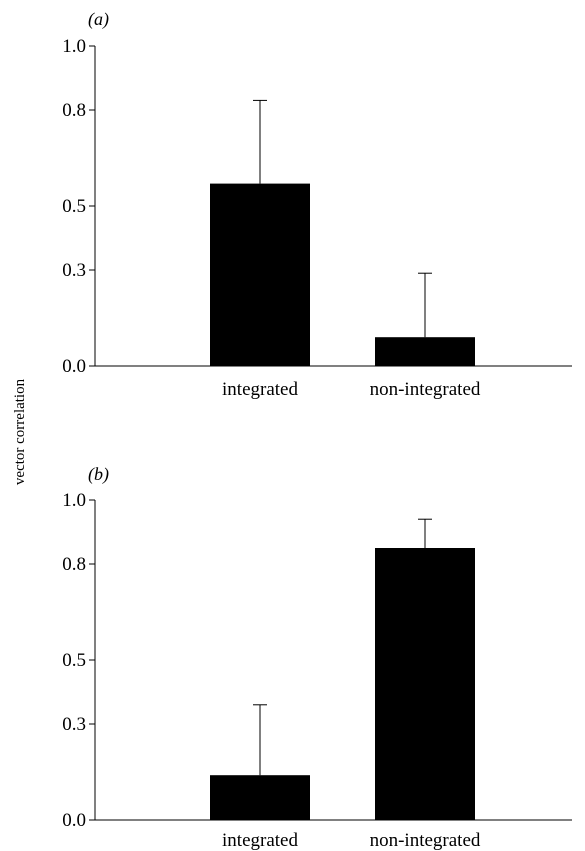  I want to click on panel-label: (b), so click(98, 474).